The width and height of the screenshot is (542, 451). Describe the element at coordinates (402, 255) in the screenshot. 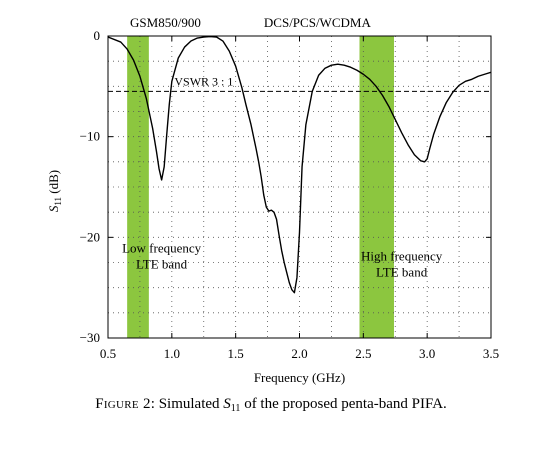

I see `annotation-line: High frequency` at that location.